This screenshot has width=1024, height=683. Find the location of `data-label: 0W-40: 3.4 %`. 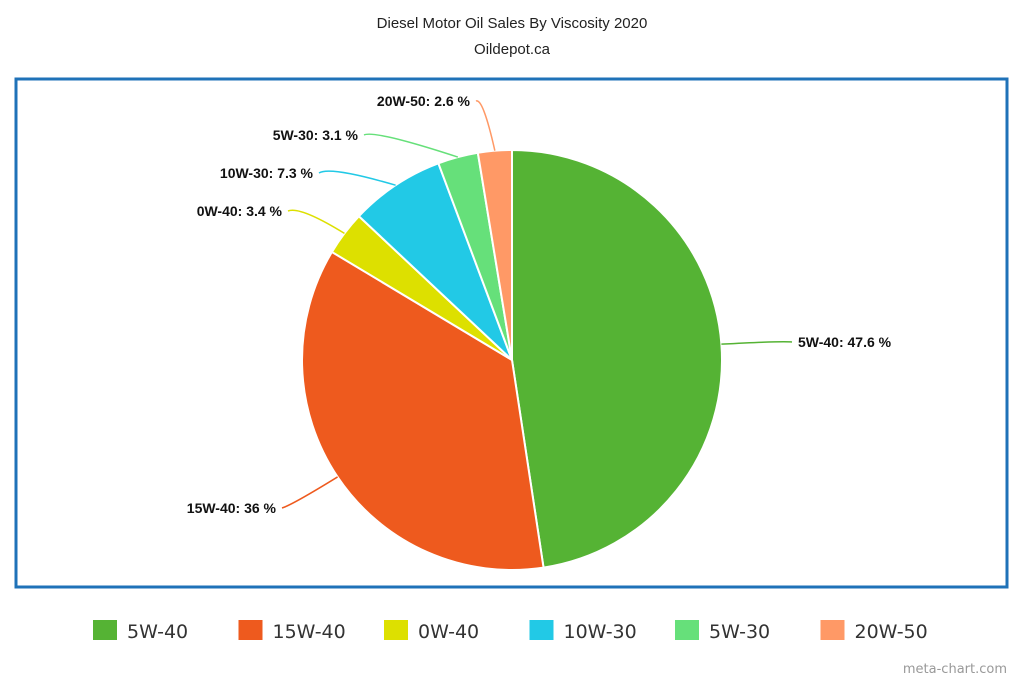

data-label: 0W-40: 3.4 % is located at coordinates (240, 211).